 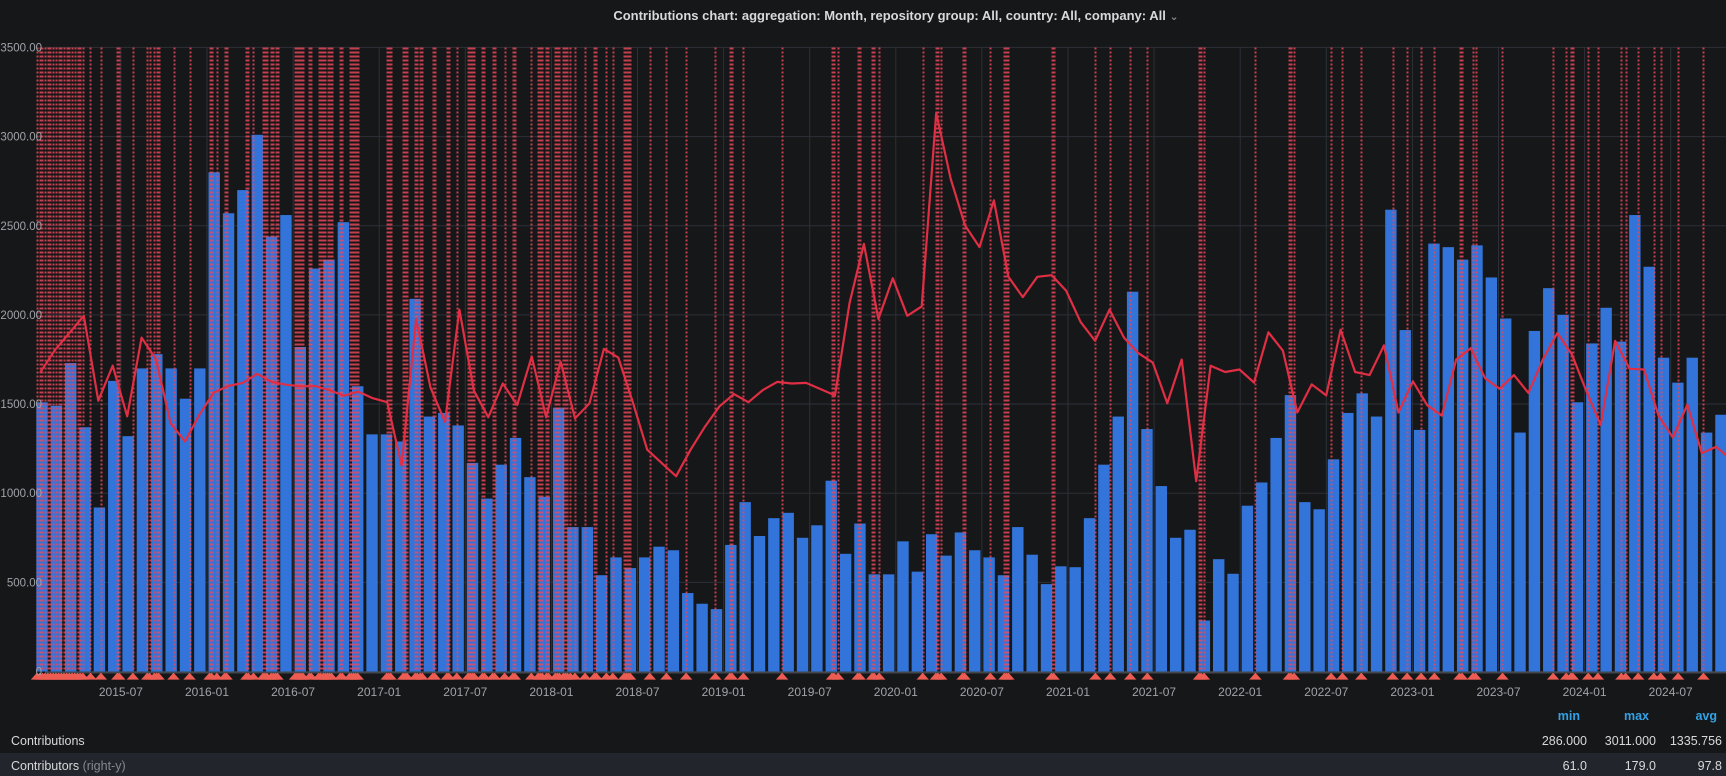 I want to click on svg-text: min, so click(x=1569, y=716).